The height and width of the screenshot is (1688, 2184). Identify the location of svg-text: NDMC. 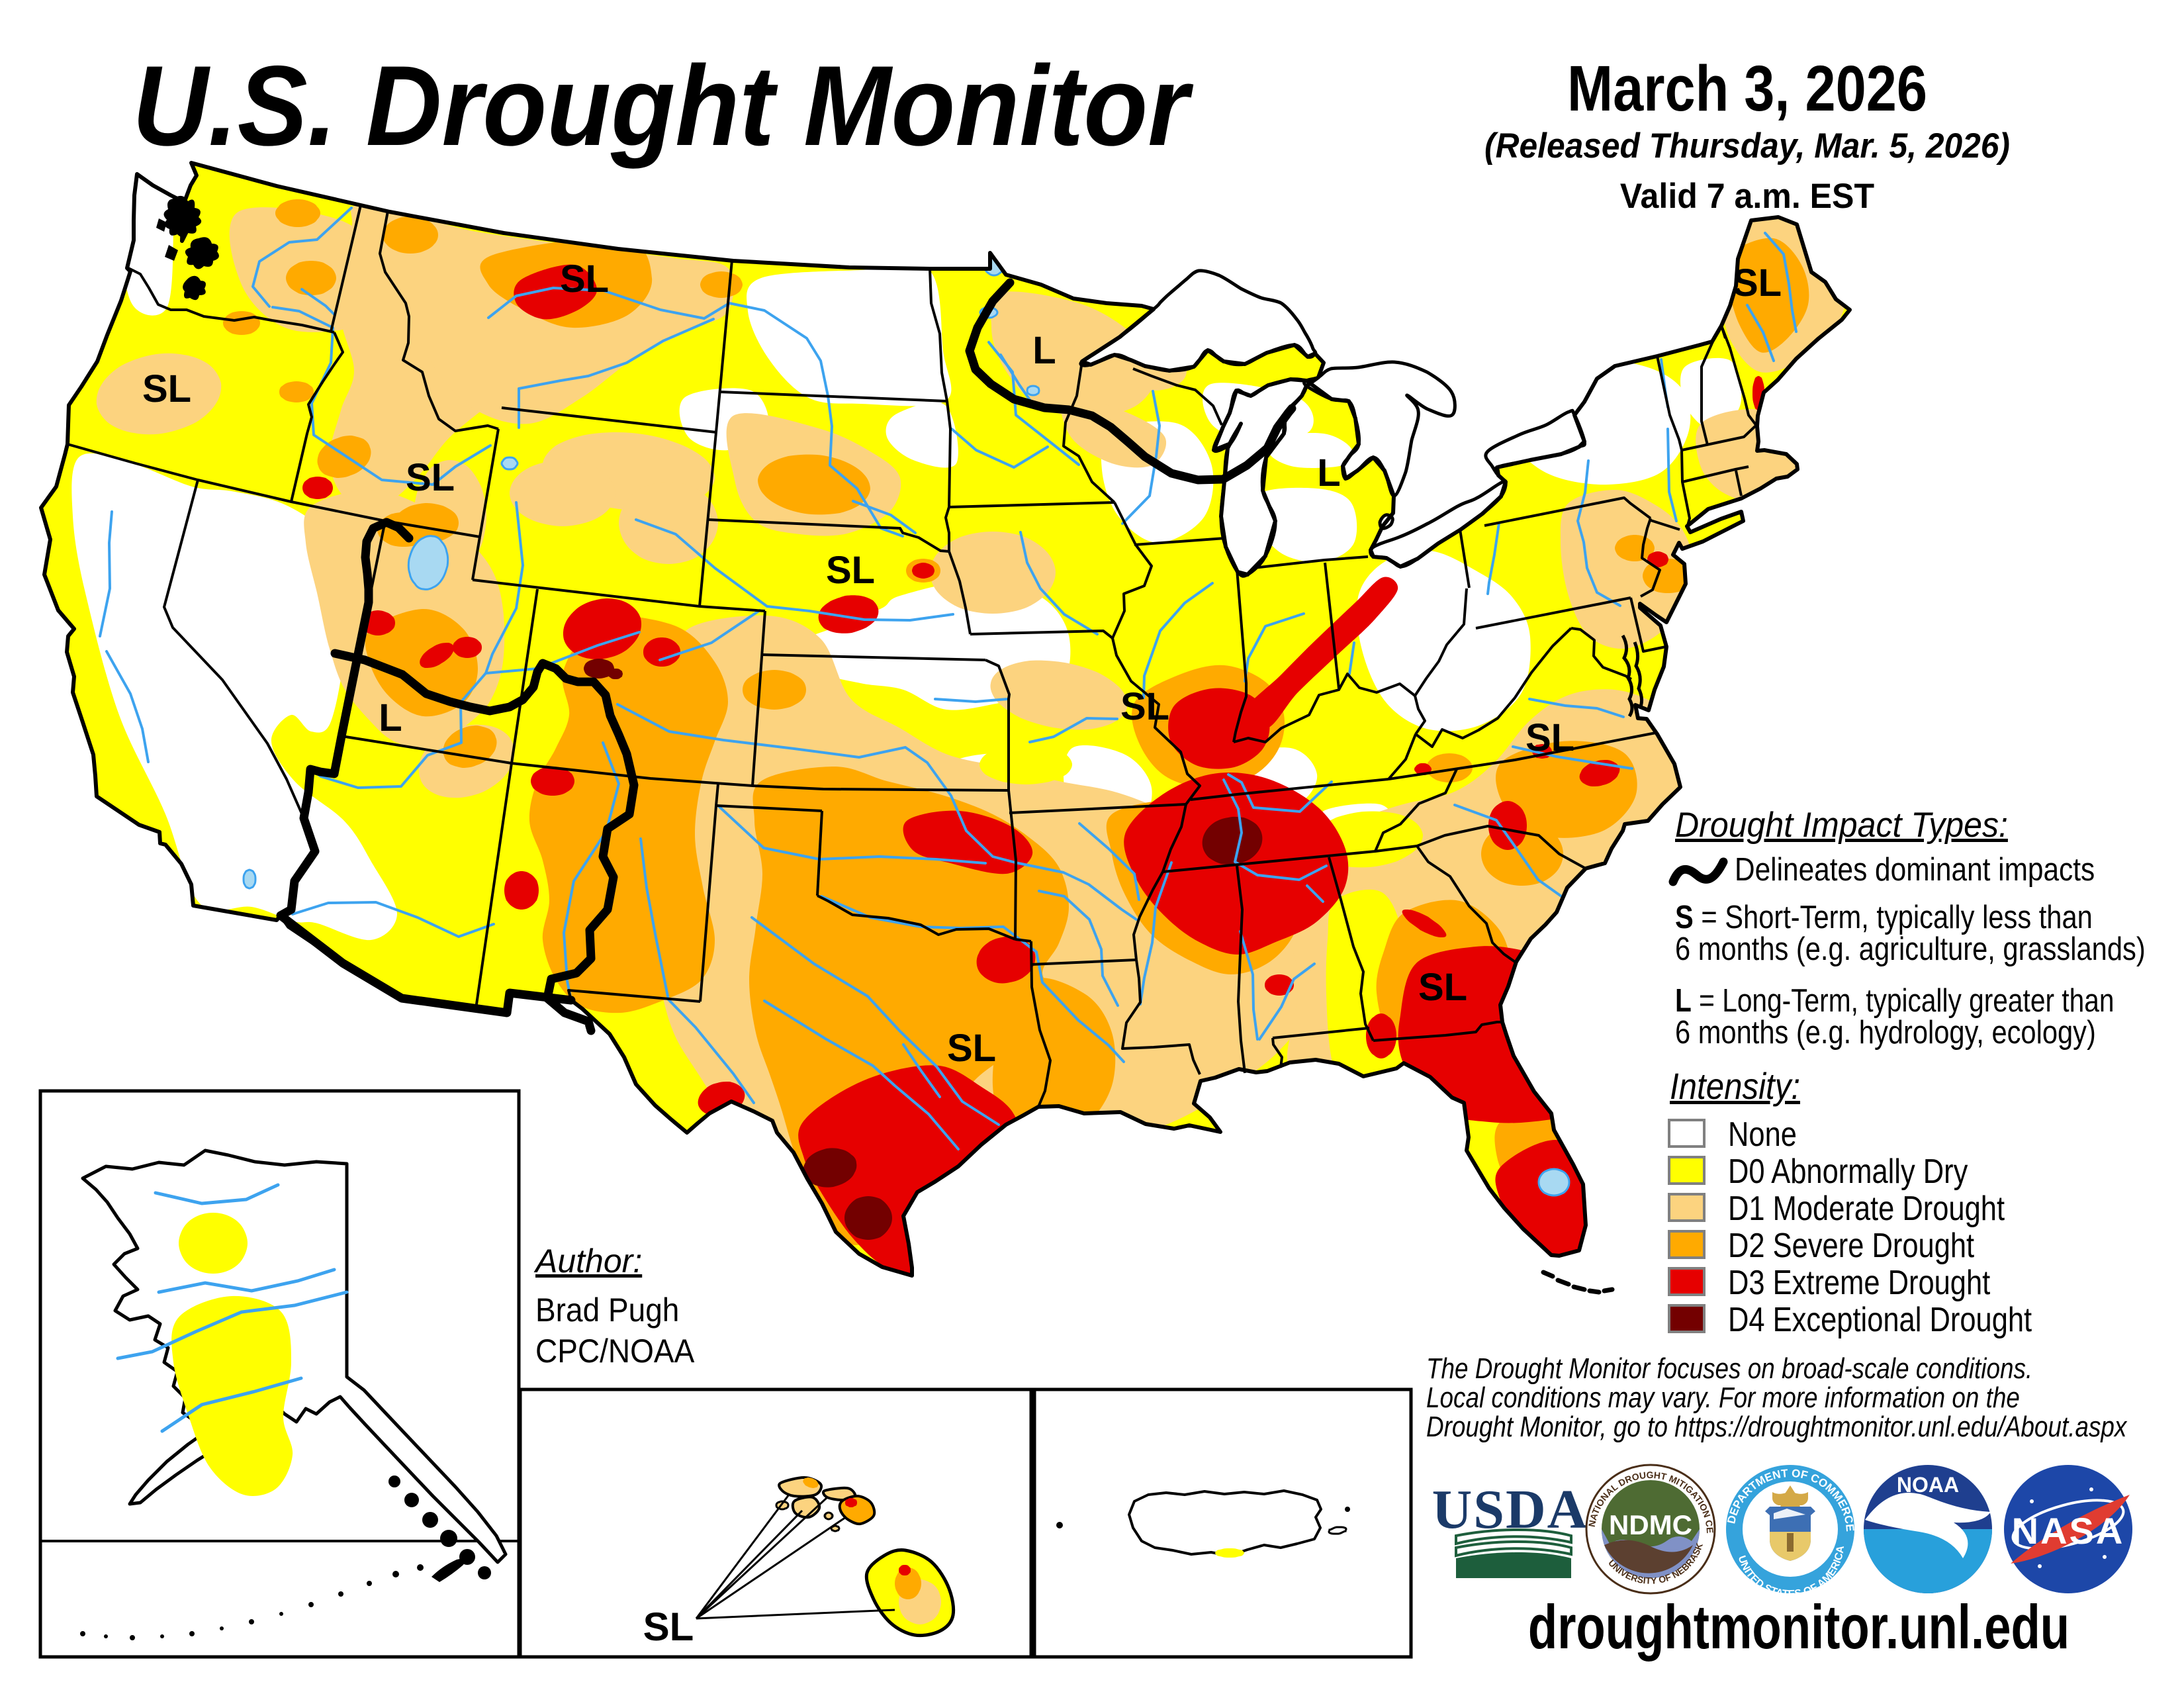
(1650, 1524).